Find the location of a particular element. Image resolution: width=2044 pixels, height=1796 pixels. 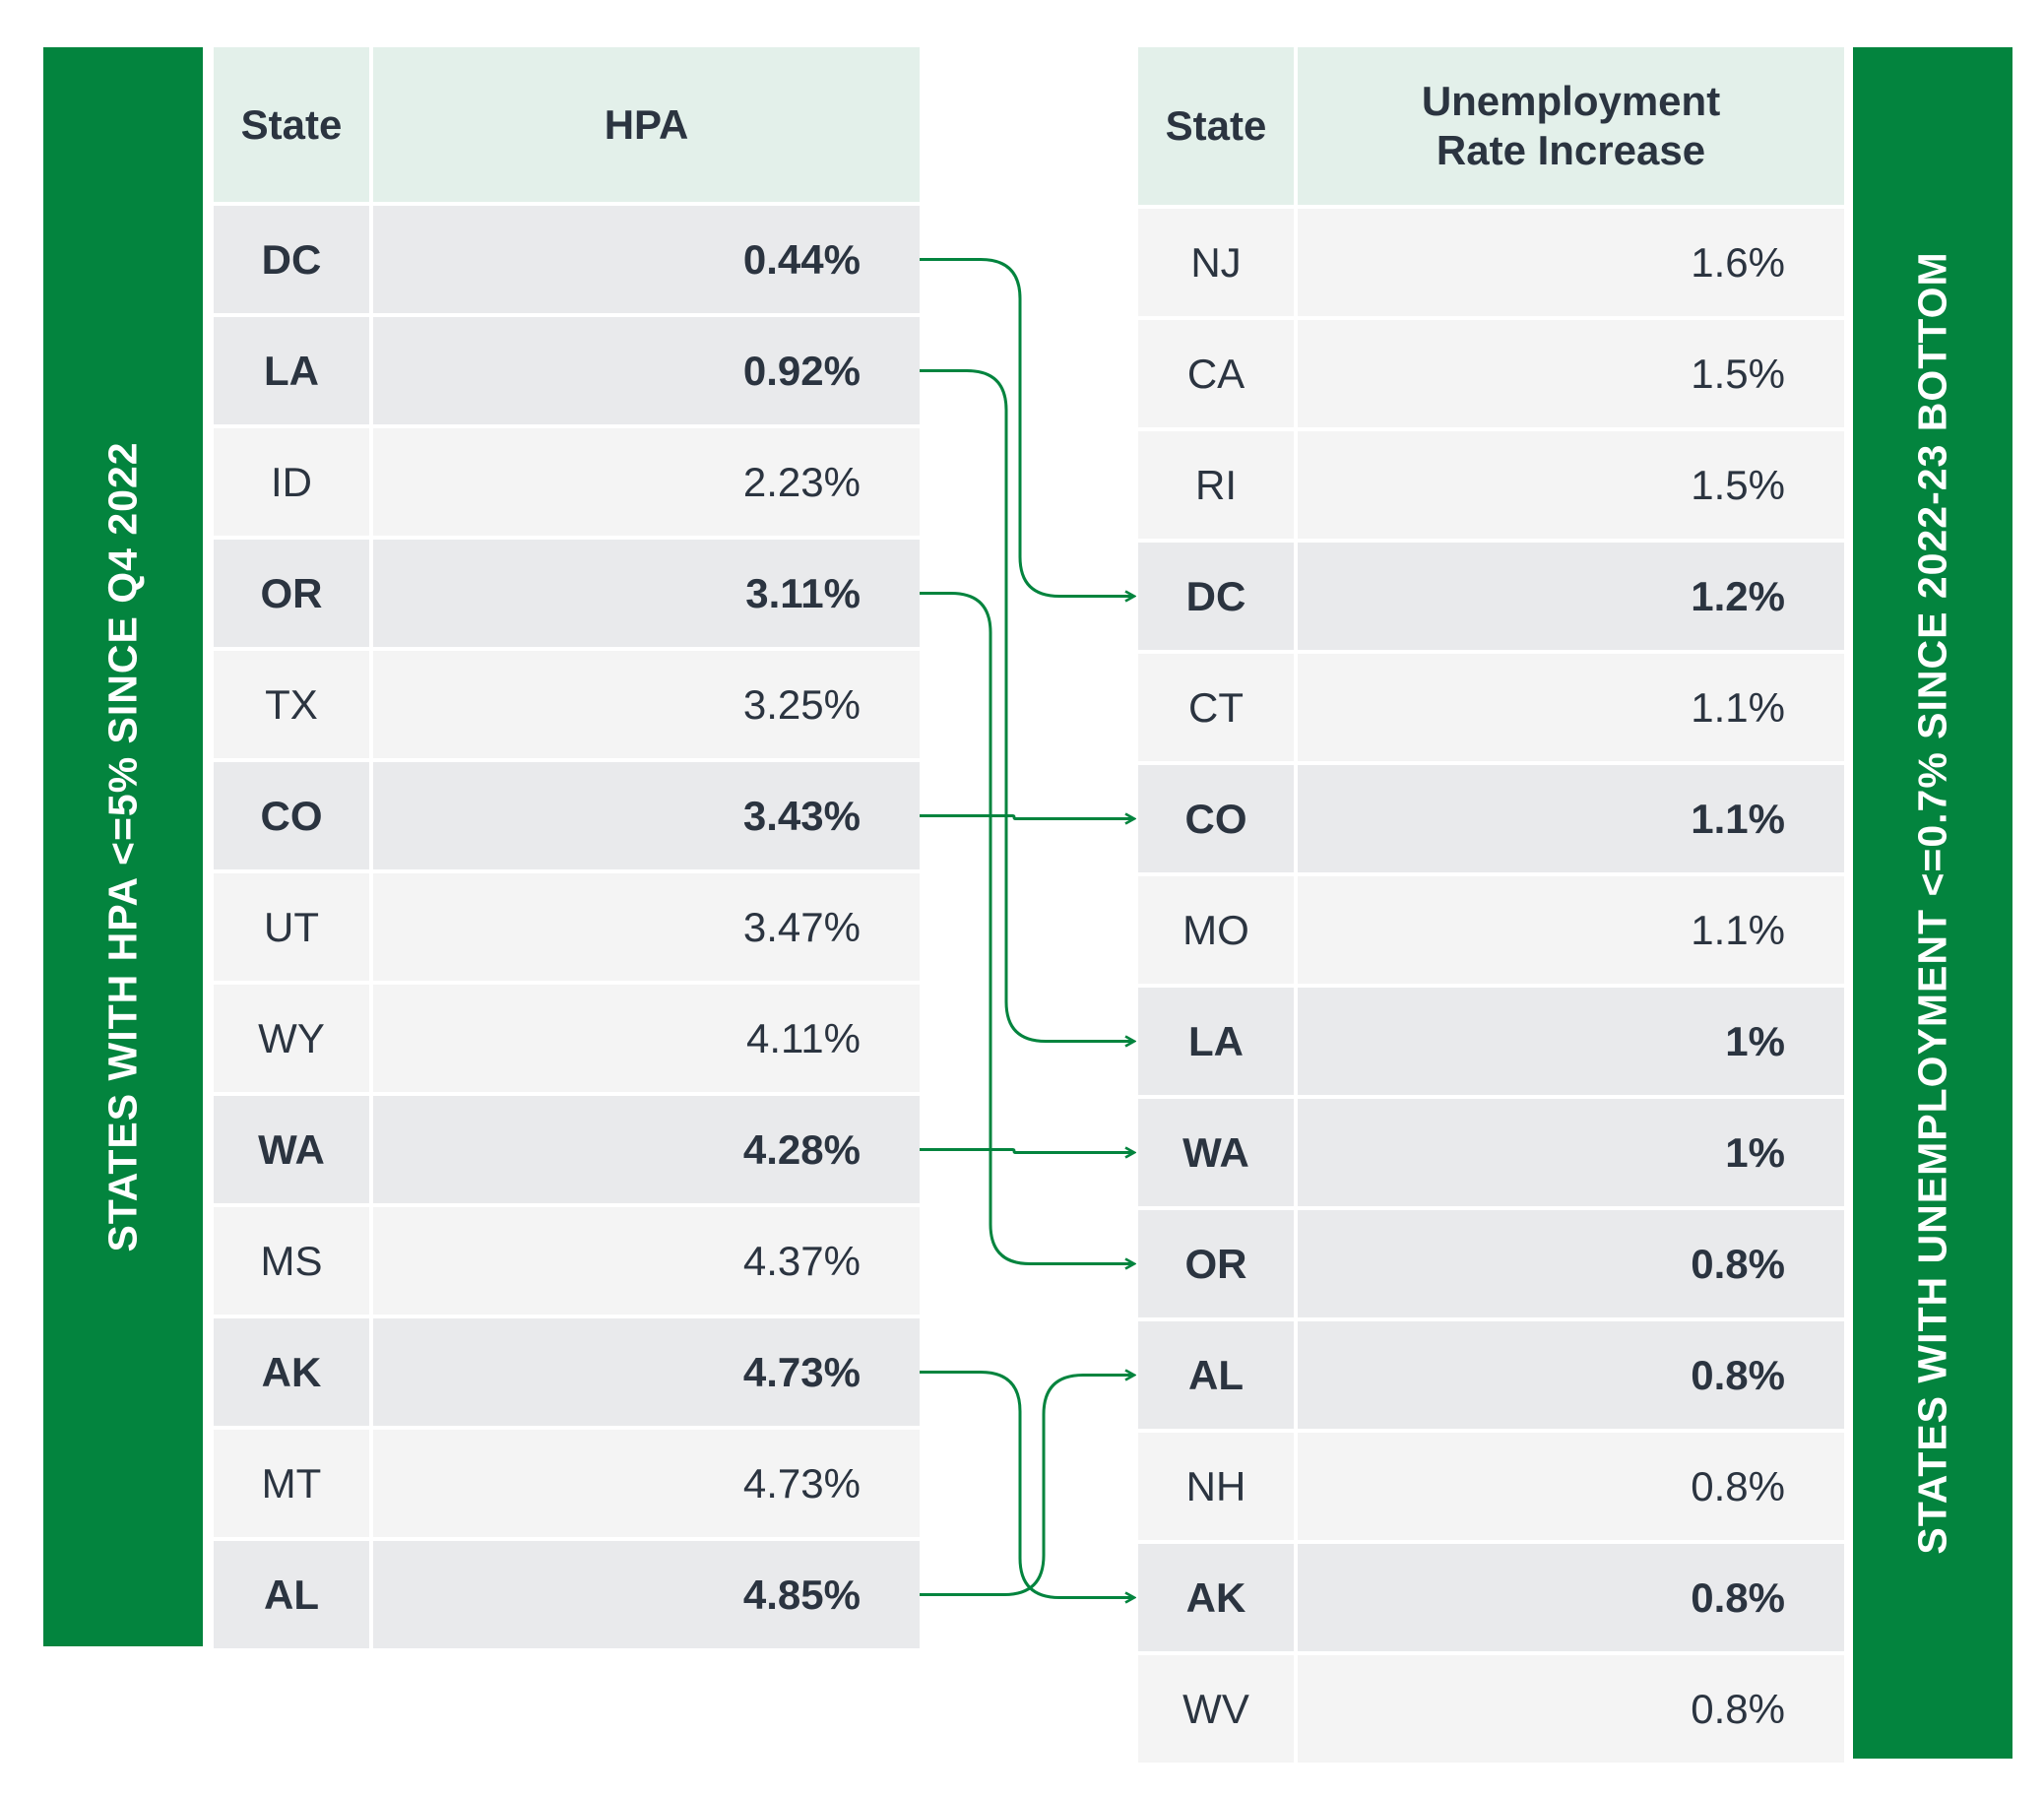

hpa-row-wy-value: 4.11% is located at coordinates (646, 1038).